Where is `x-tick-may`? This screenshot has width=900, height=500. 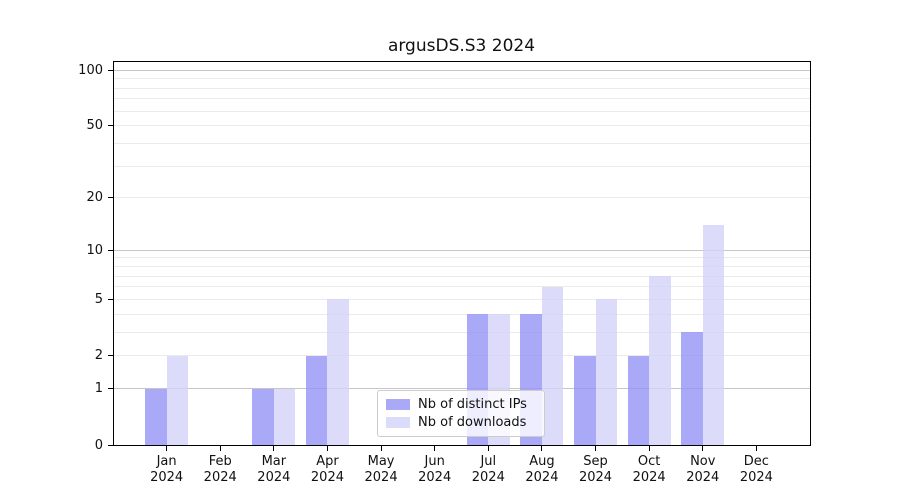 x-tick-may is located at coordinates (381, 448).